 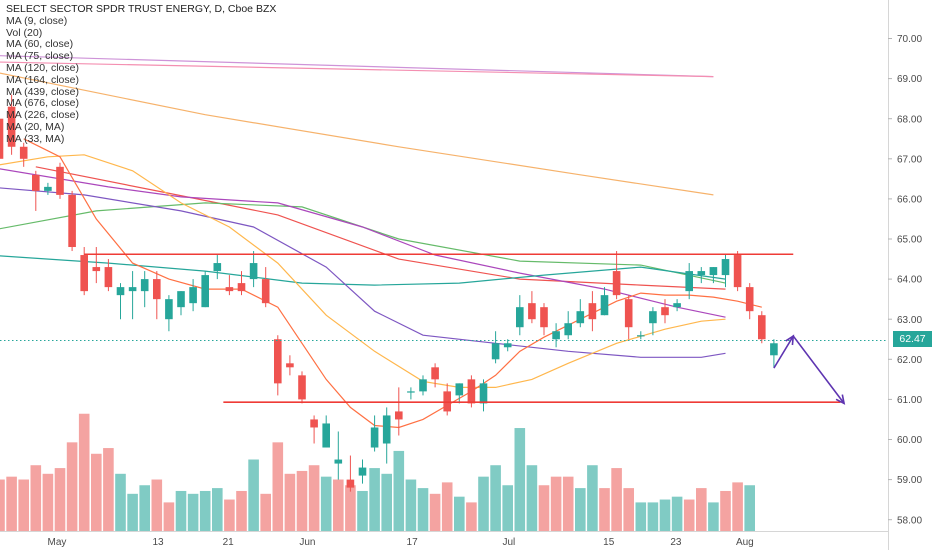 What do you see at coordinates (909, 440) in the screenshot?
I see `price-tick-label-10: 60.00` at bounding box center [909, 440].